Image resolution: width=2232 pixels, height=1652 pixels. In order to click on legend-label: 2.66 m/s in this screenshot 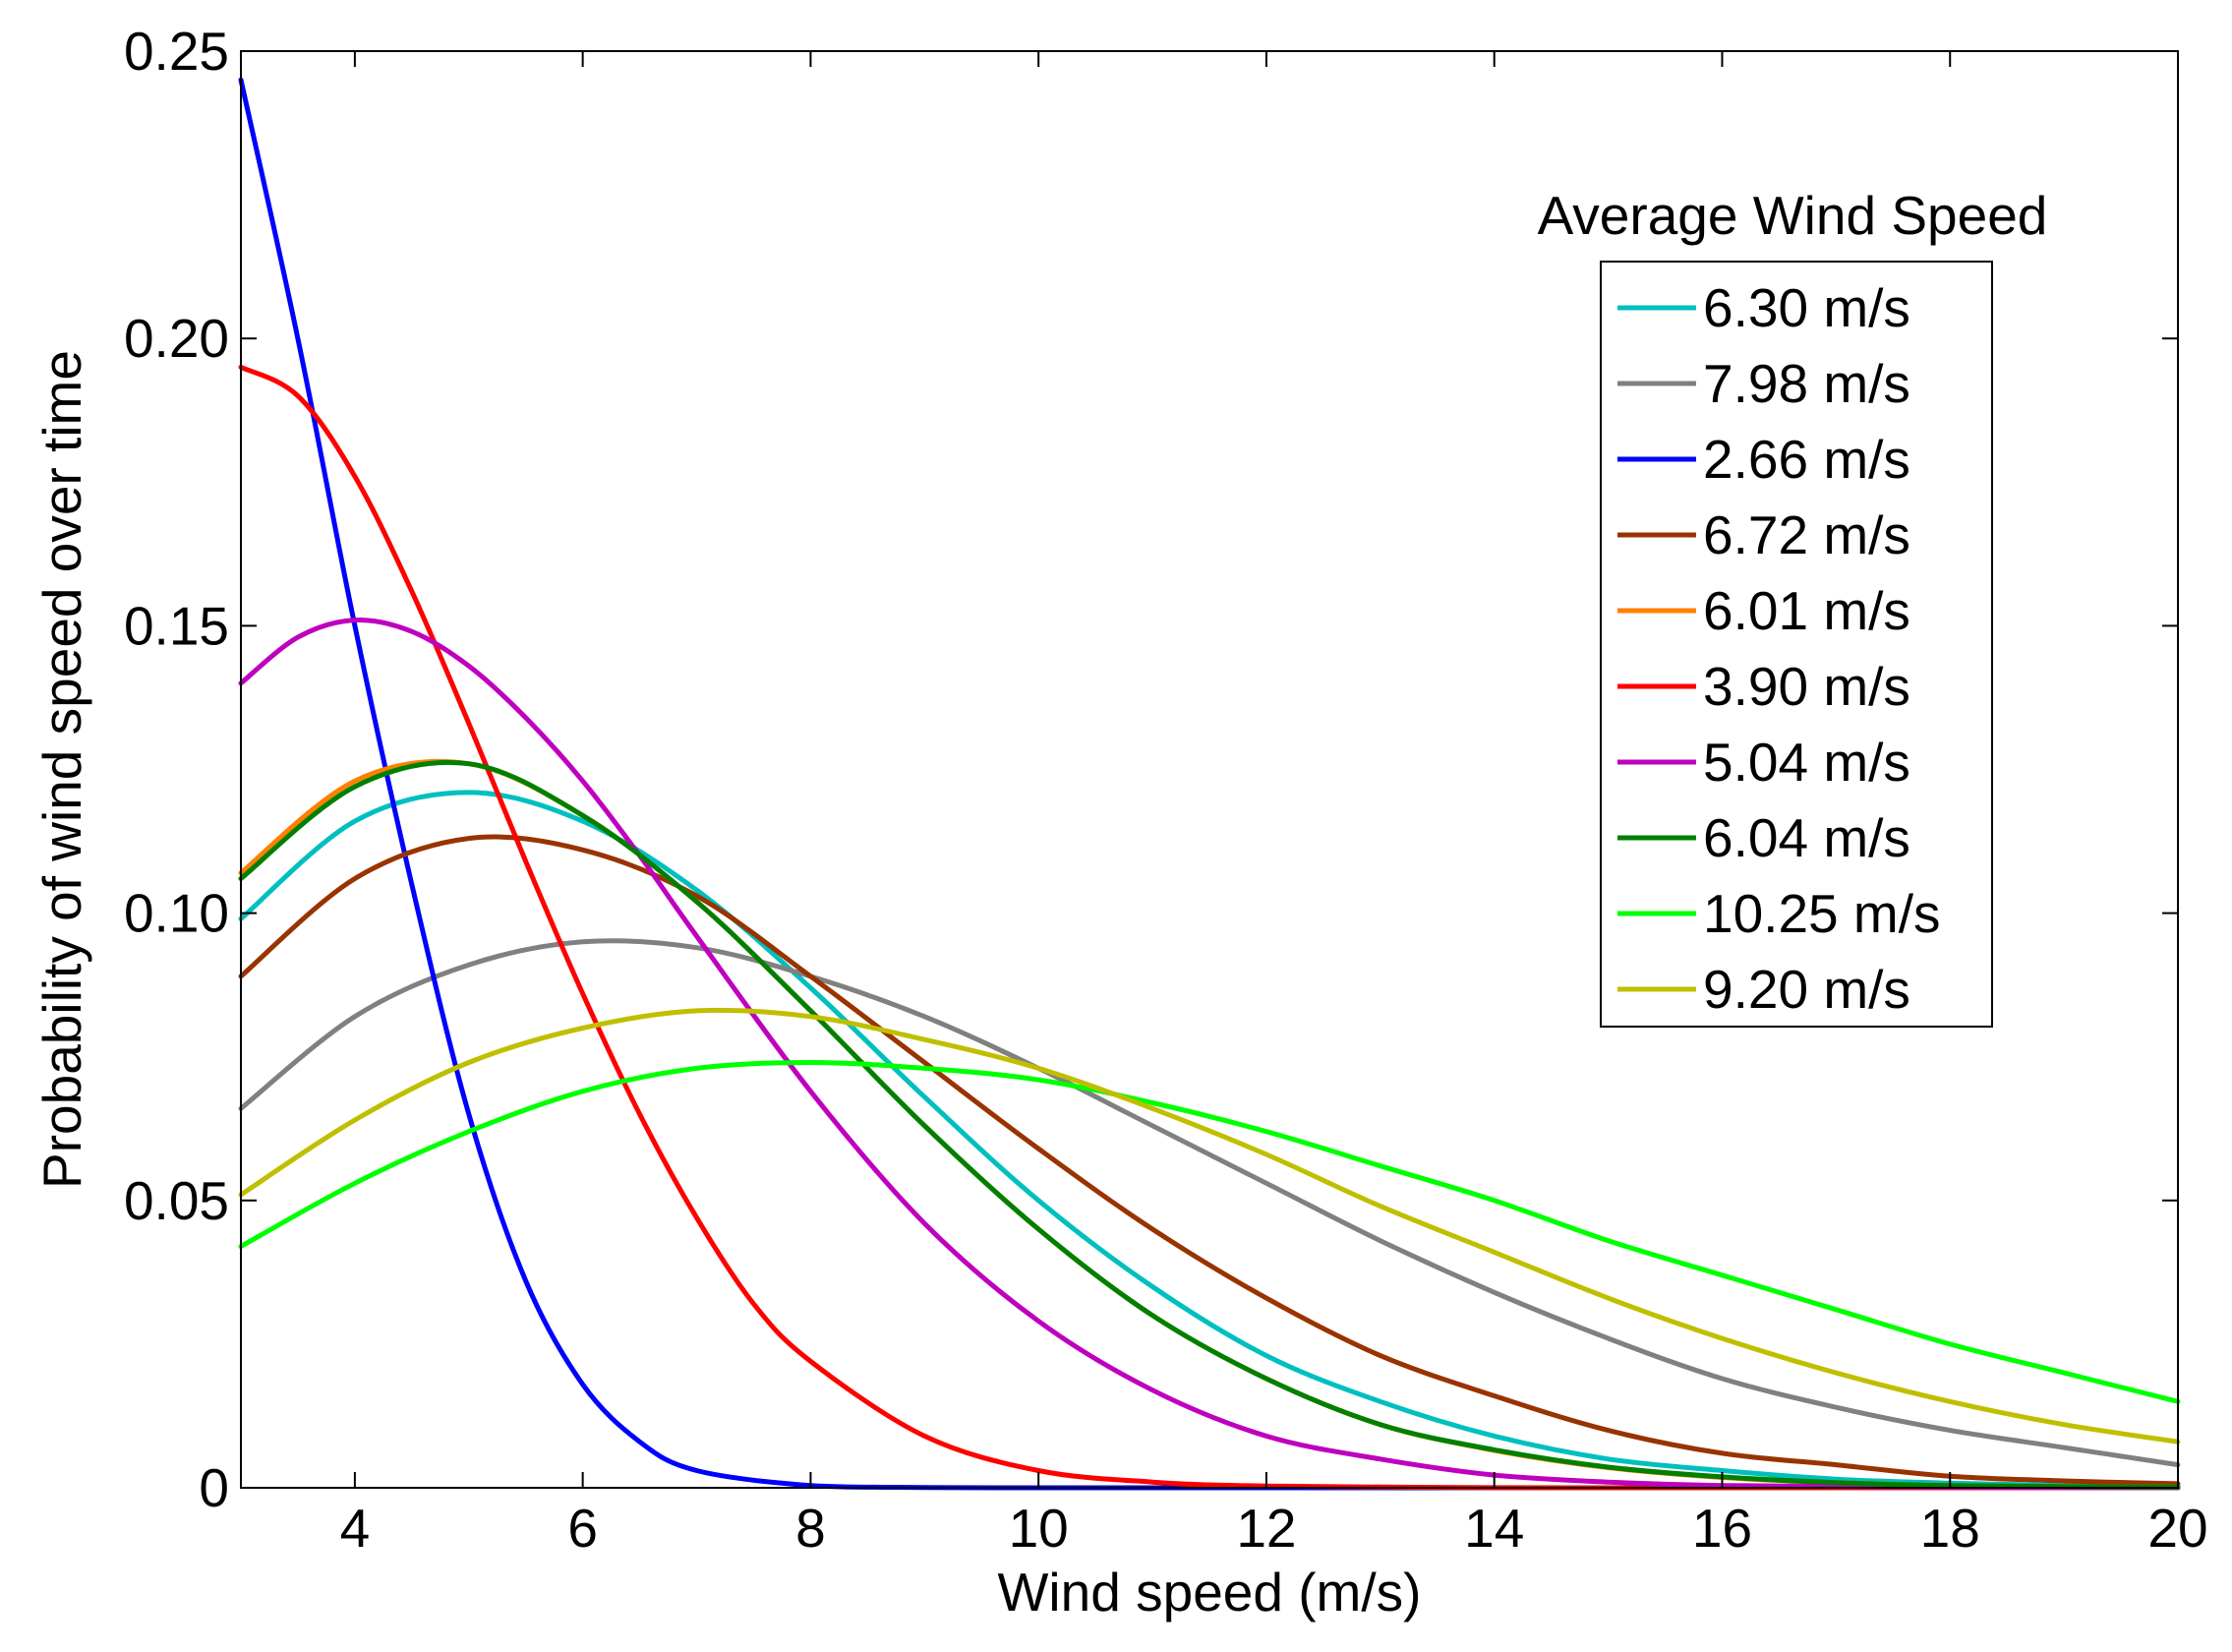, I will do `click(1806, 459)`.